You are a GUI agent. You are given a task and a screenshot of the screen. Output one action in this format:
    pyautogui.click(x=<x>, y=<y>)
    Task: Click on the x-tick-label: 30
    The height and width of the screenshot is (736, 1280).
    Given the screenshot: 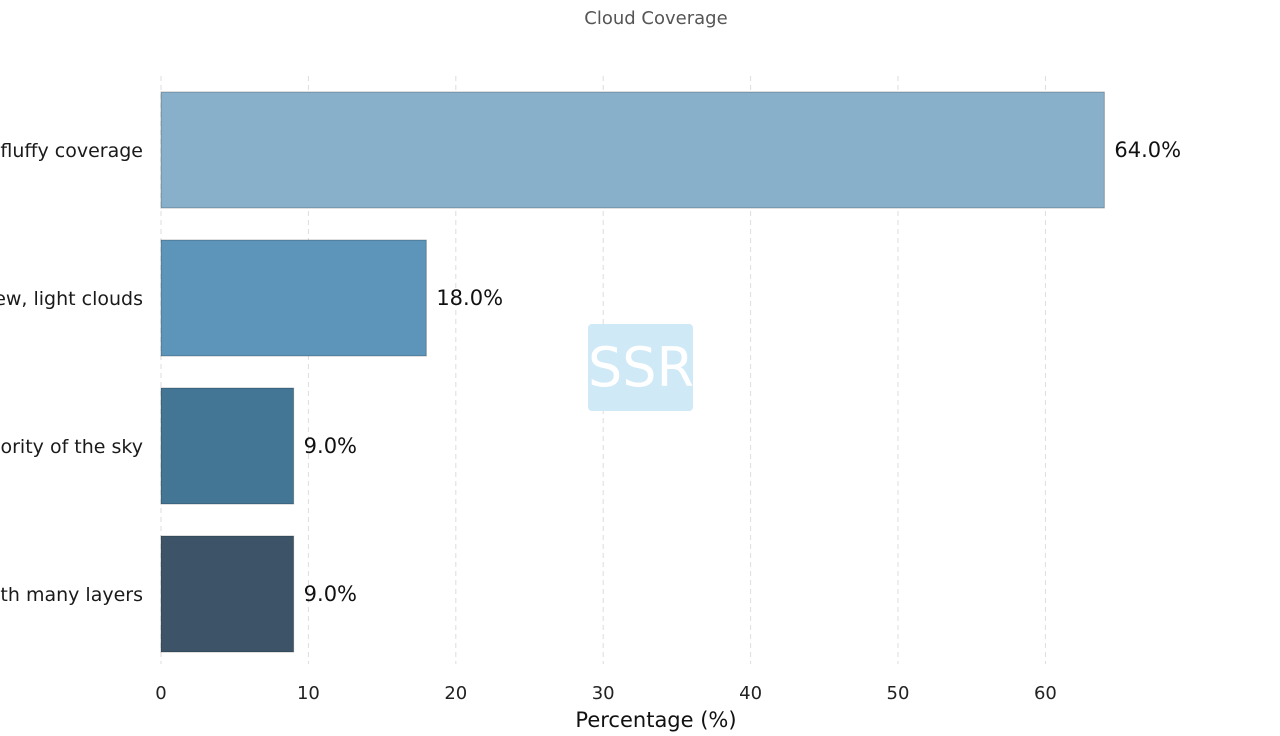 What is the action you would take?
    pyautogui.click(x=603, y=693)
    